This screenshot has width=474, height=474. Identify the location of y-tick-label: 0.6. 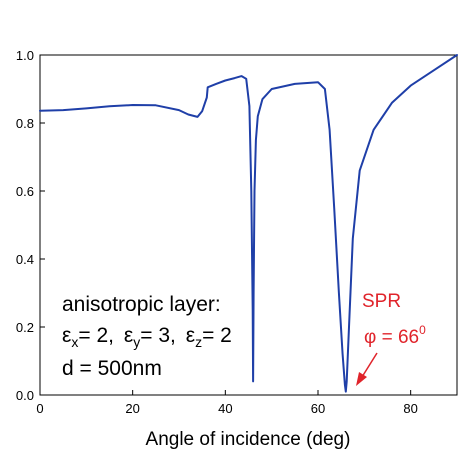
(25, 191).